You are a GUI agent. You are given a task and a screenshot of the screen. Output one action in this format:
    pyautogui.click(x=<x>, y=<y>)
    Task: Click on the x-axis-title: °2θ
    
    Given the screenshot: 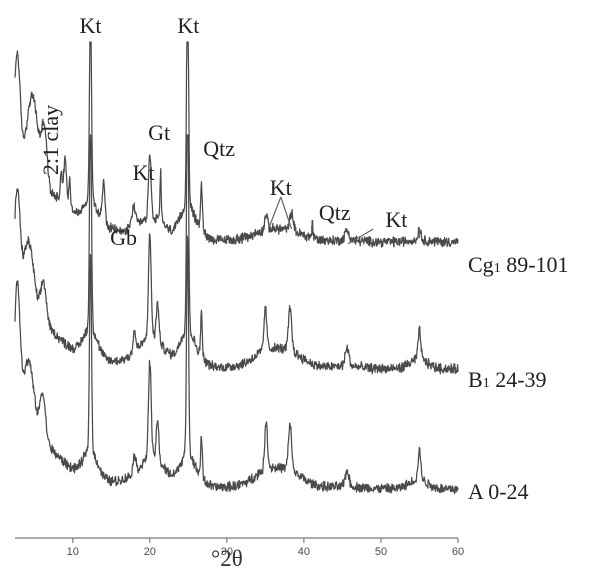 What is the action you would take?
    pyautogui.click(x=227, y=557)
    